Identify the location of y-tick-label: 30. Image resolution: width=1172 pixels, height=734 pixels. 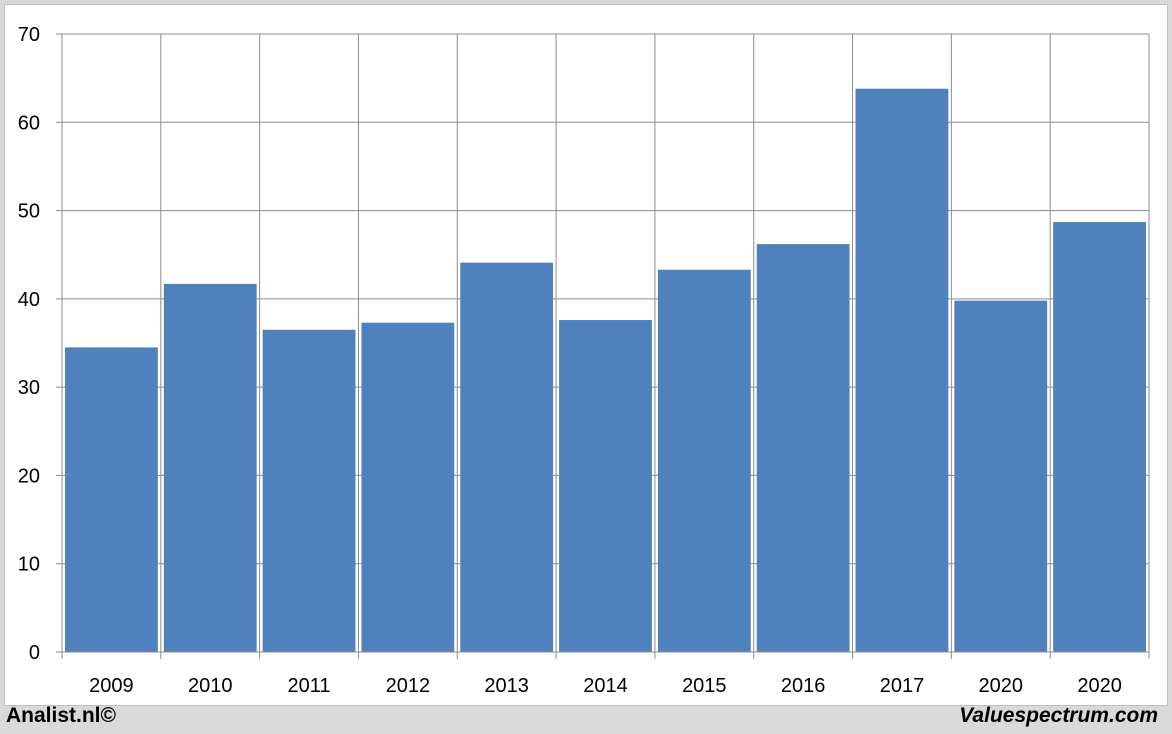
(29, 388).